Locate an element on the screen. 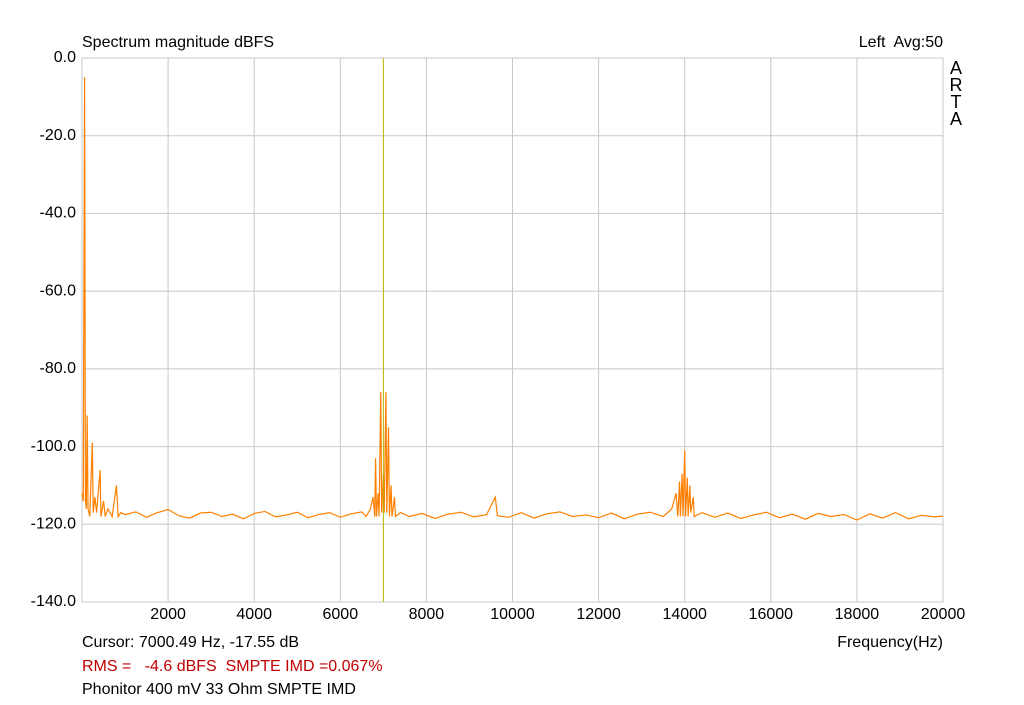 The width and height of the screenshot is (1024, 705). x-tick-label: 10000 is located at coordinates (512, 614).